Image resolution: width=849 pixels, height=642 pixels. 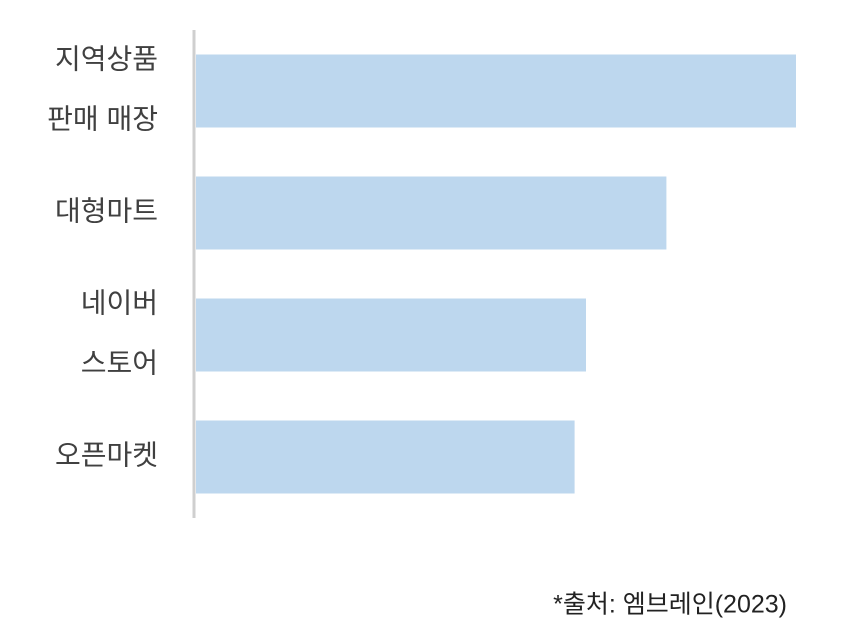 I want to click on source-note: *출처: 엠브레인(2023), so click(x=670, y=605).